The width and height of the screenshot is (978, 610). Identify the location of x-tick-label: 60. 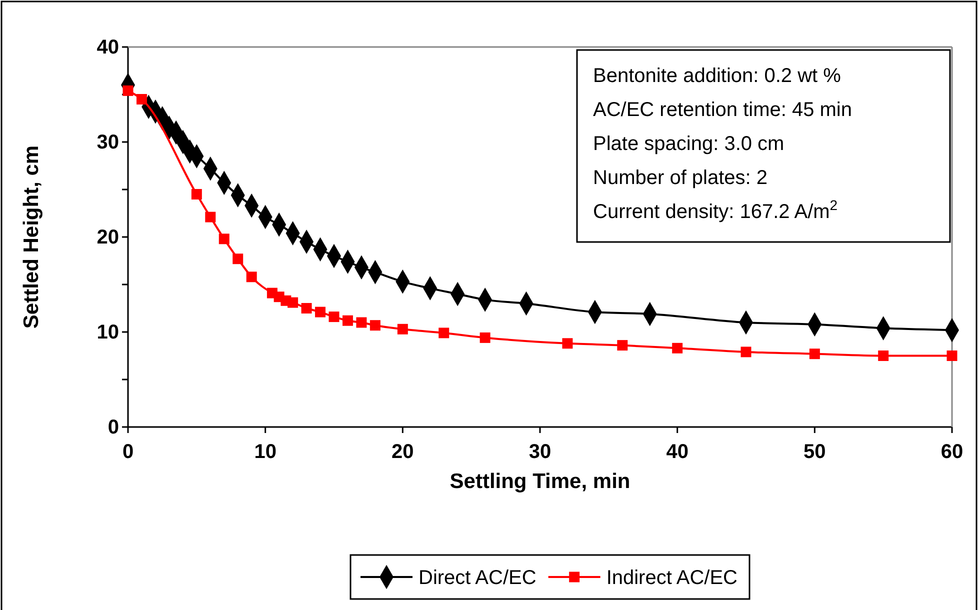
(952, 452).